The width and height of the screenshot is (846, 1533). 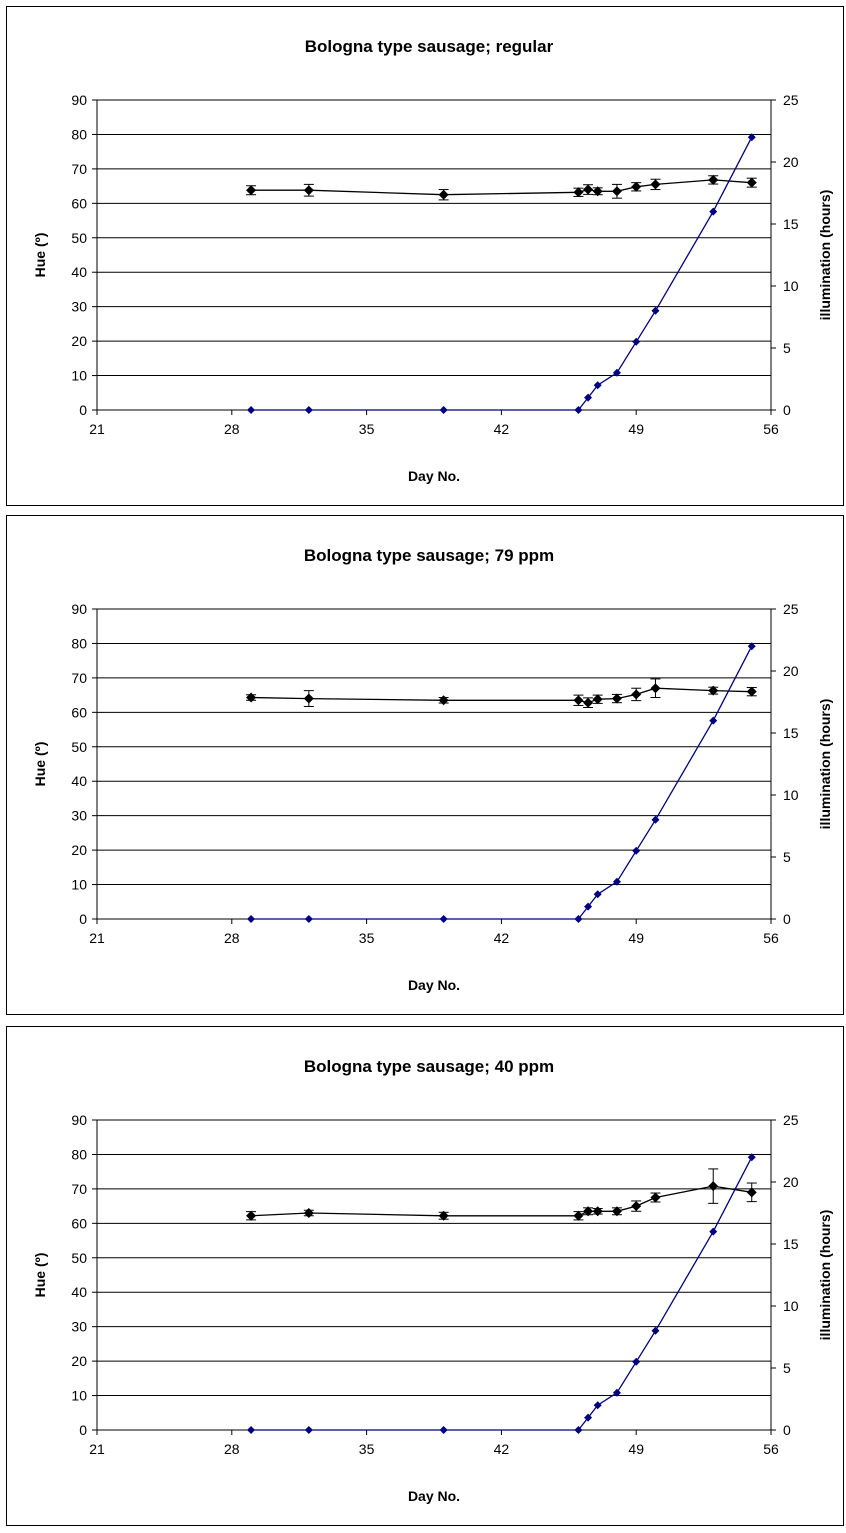 What do you see at coordinates (79, 238) in the screenshot?
I see `left-tick-label: 50` at bounding box center [79, 238].